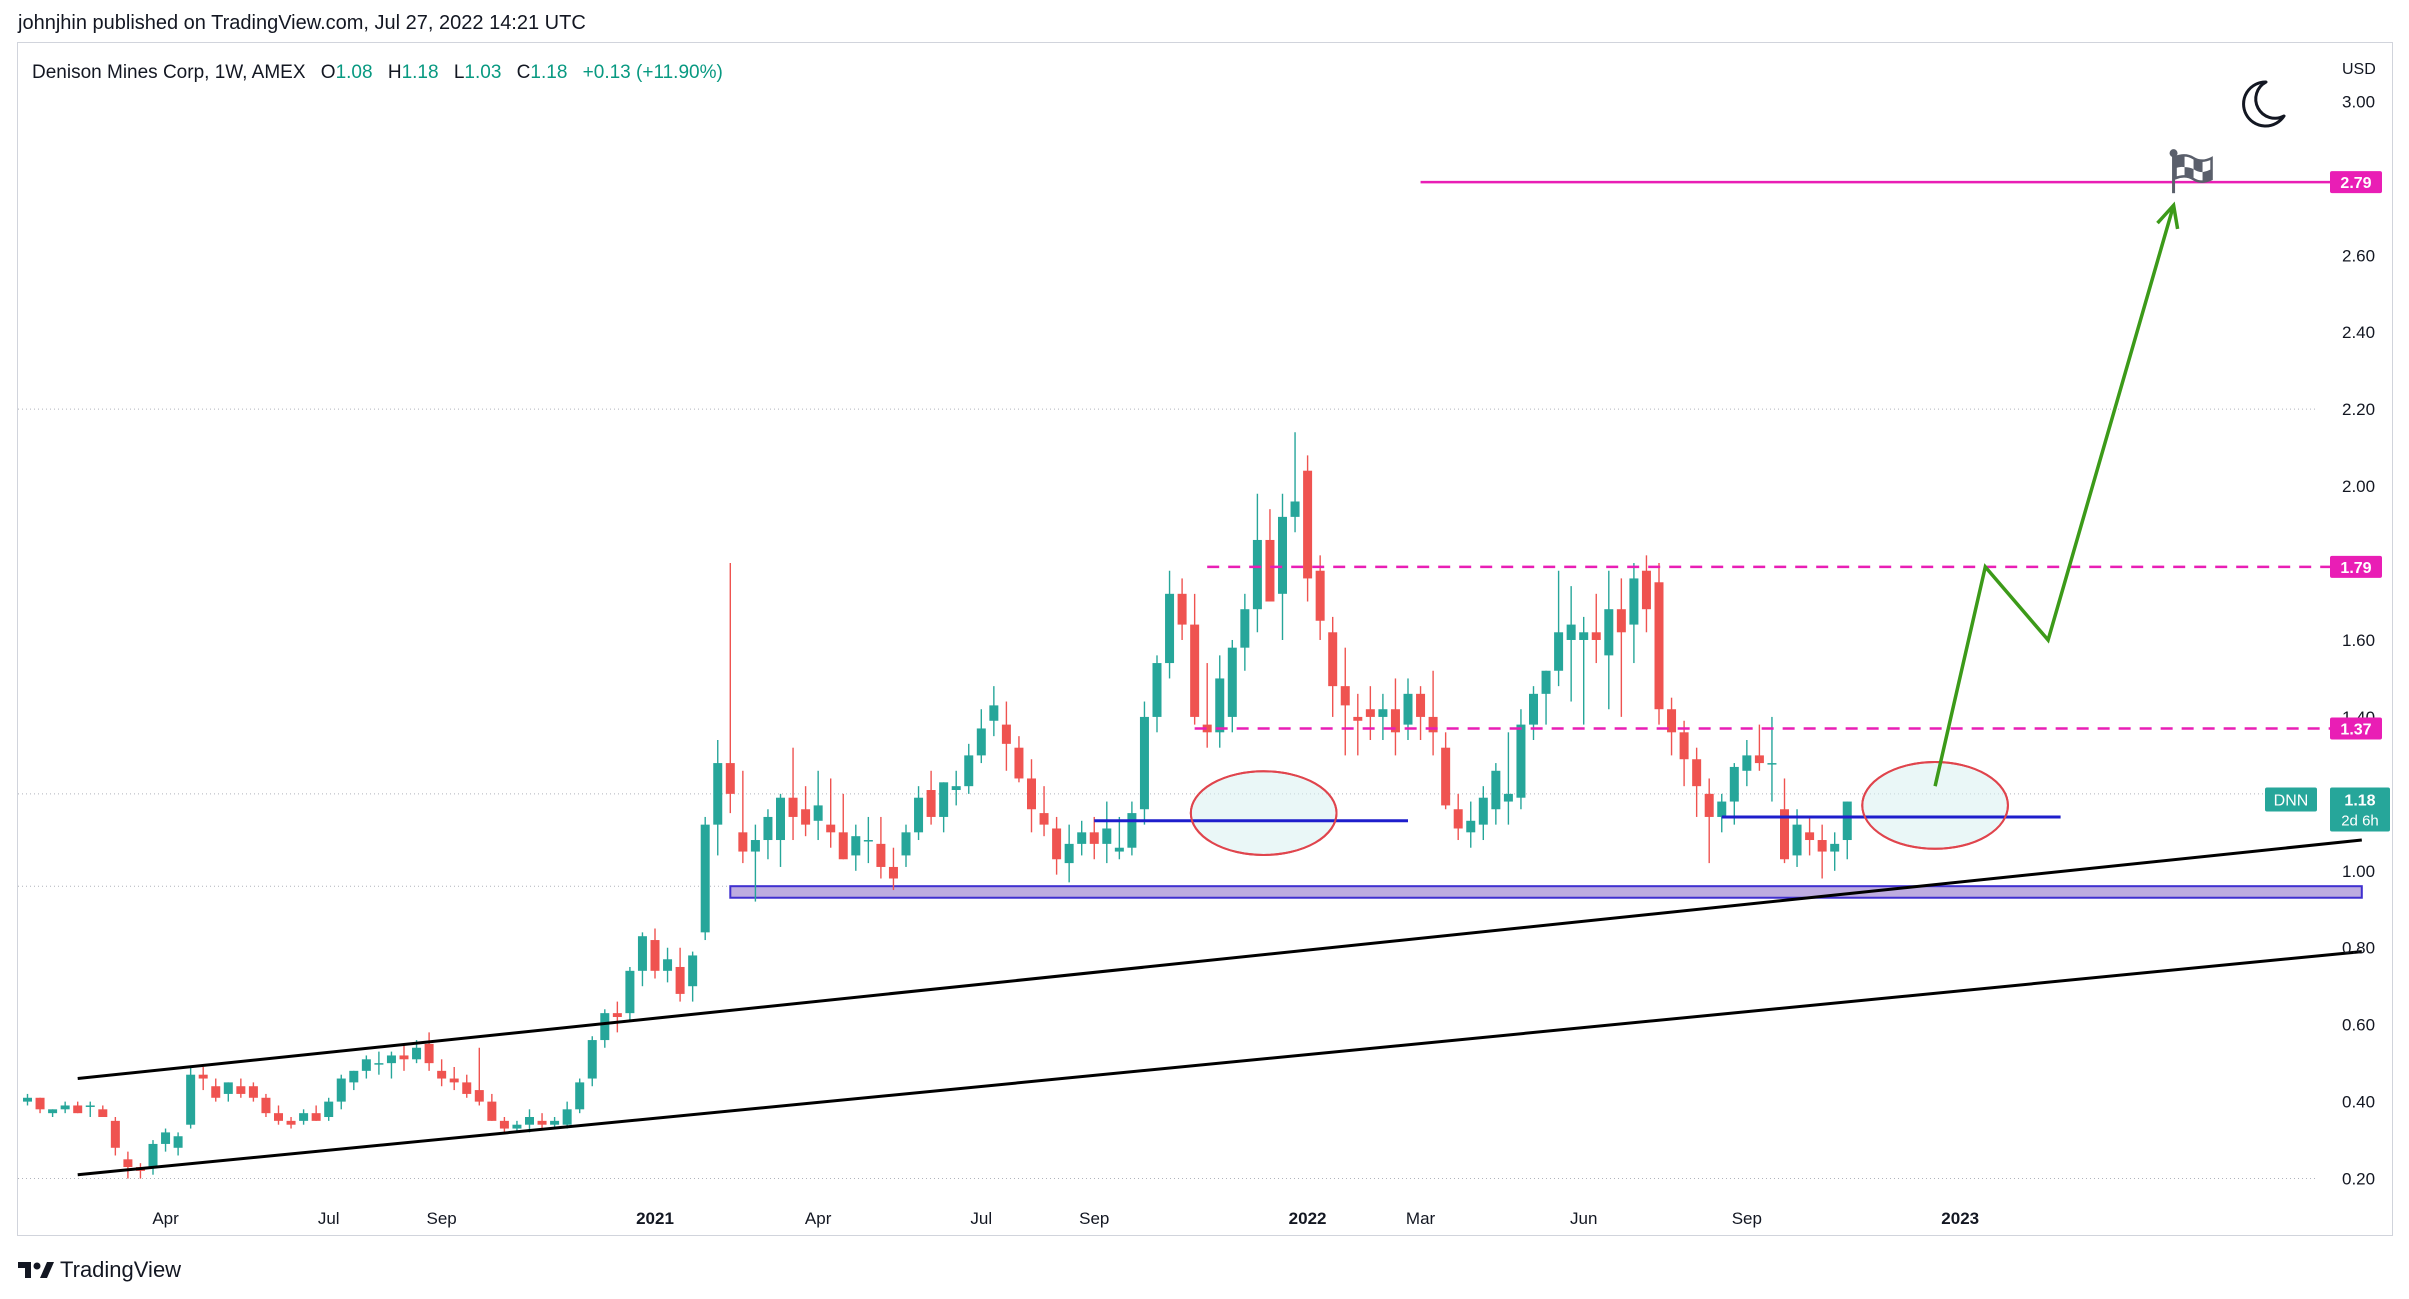 Image resolution: width=2409 pixels, height=1299 pixels. Describe the element at coordinates (394, 72) in the screenshot. I see `legend-high-label: H` at that location.